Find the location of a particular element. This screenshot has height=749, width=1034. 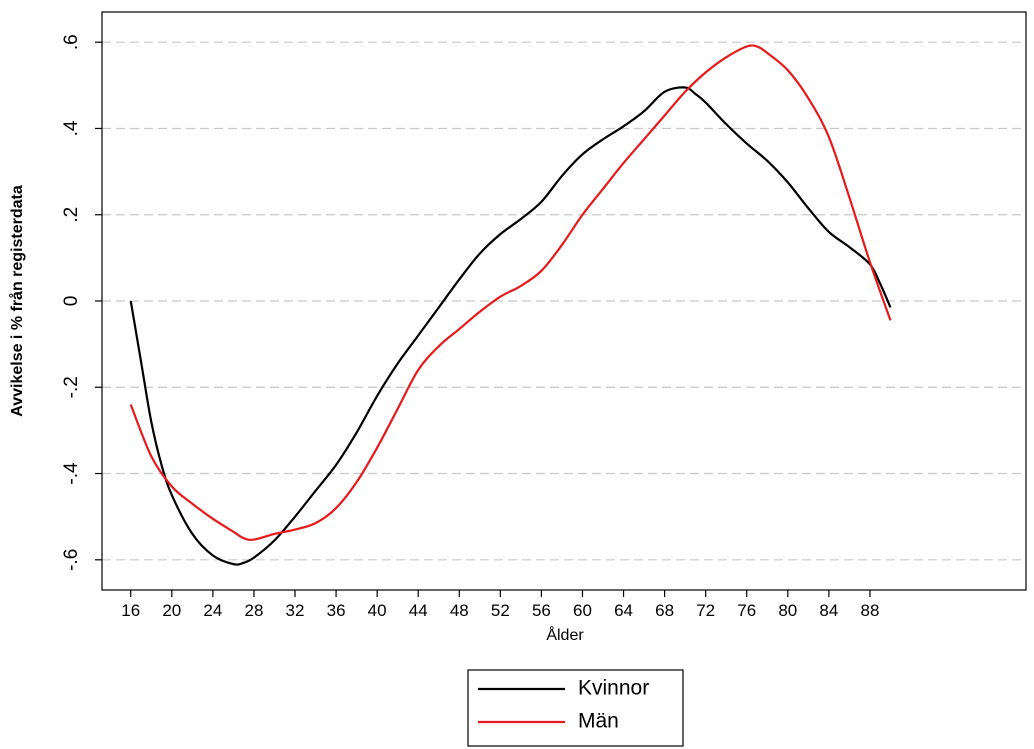

x-tick-label: 72 is located at coordinates (705, 610).